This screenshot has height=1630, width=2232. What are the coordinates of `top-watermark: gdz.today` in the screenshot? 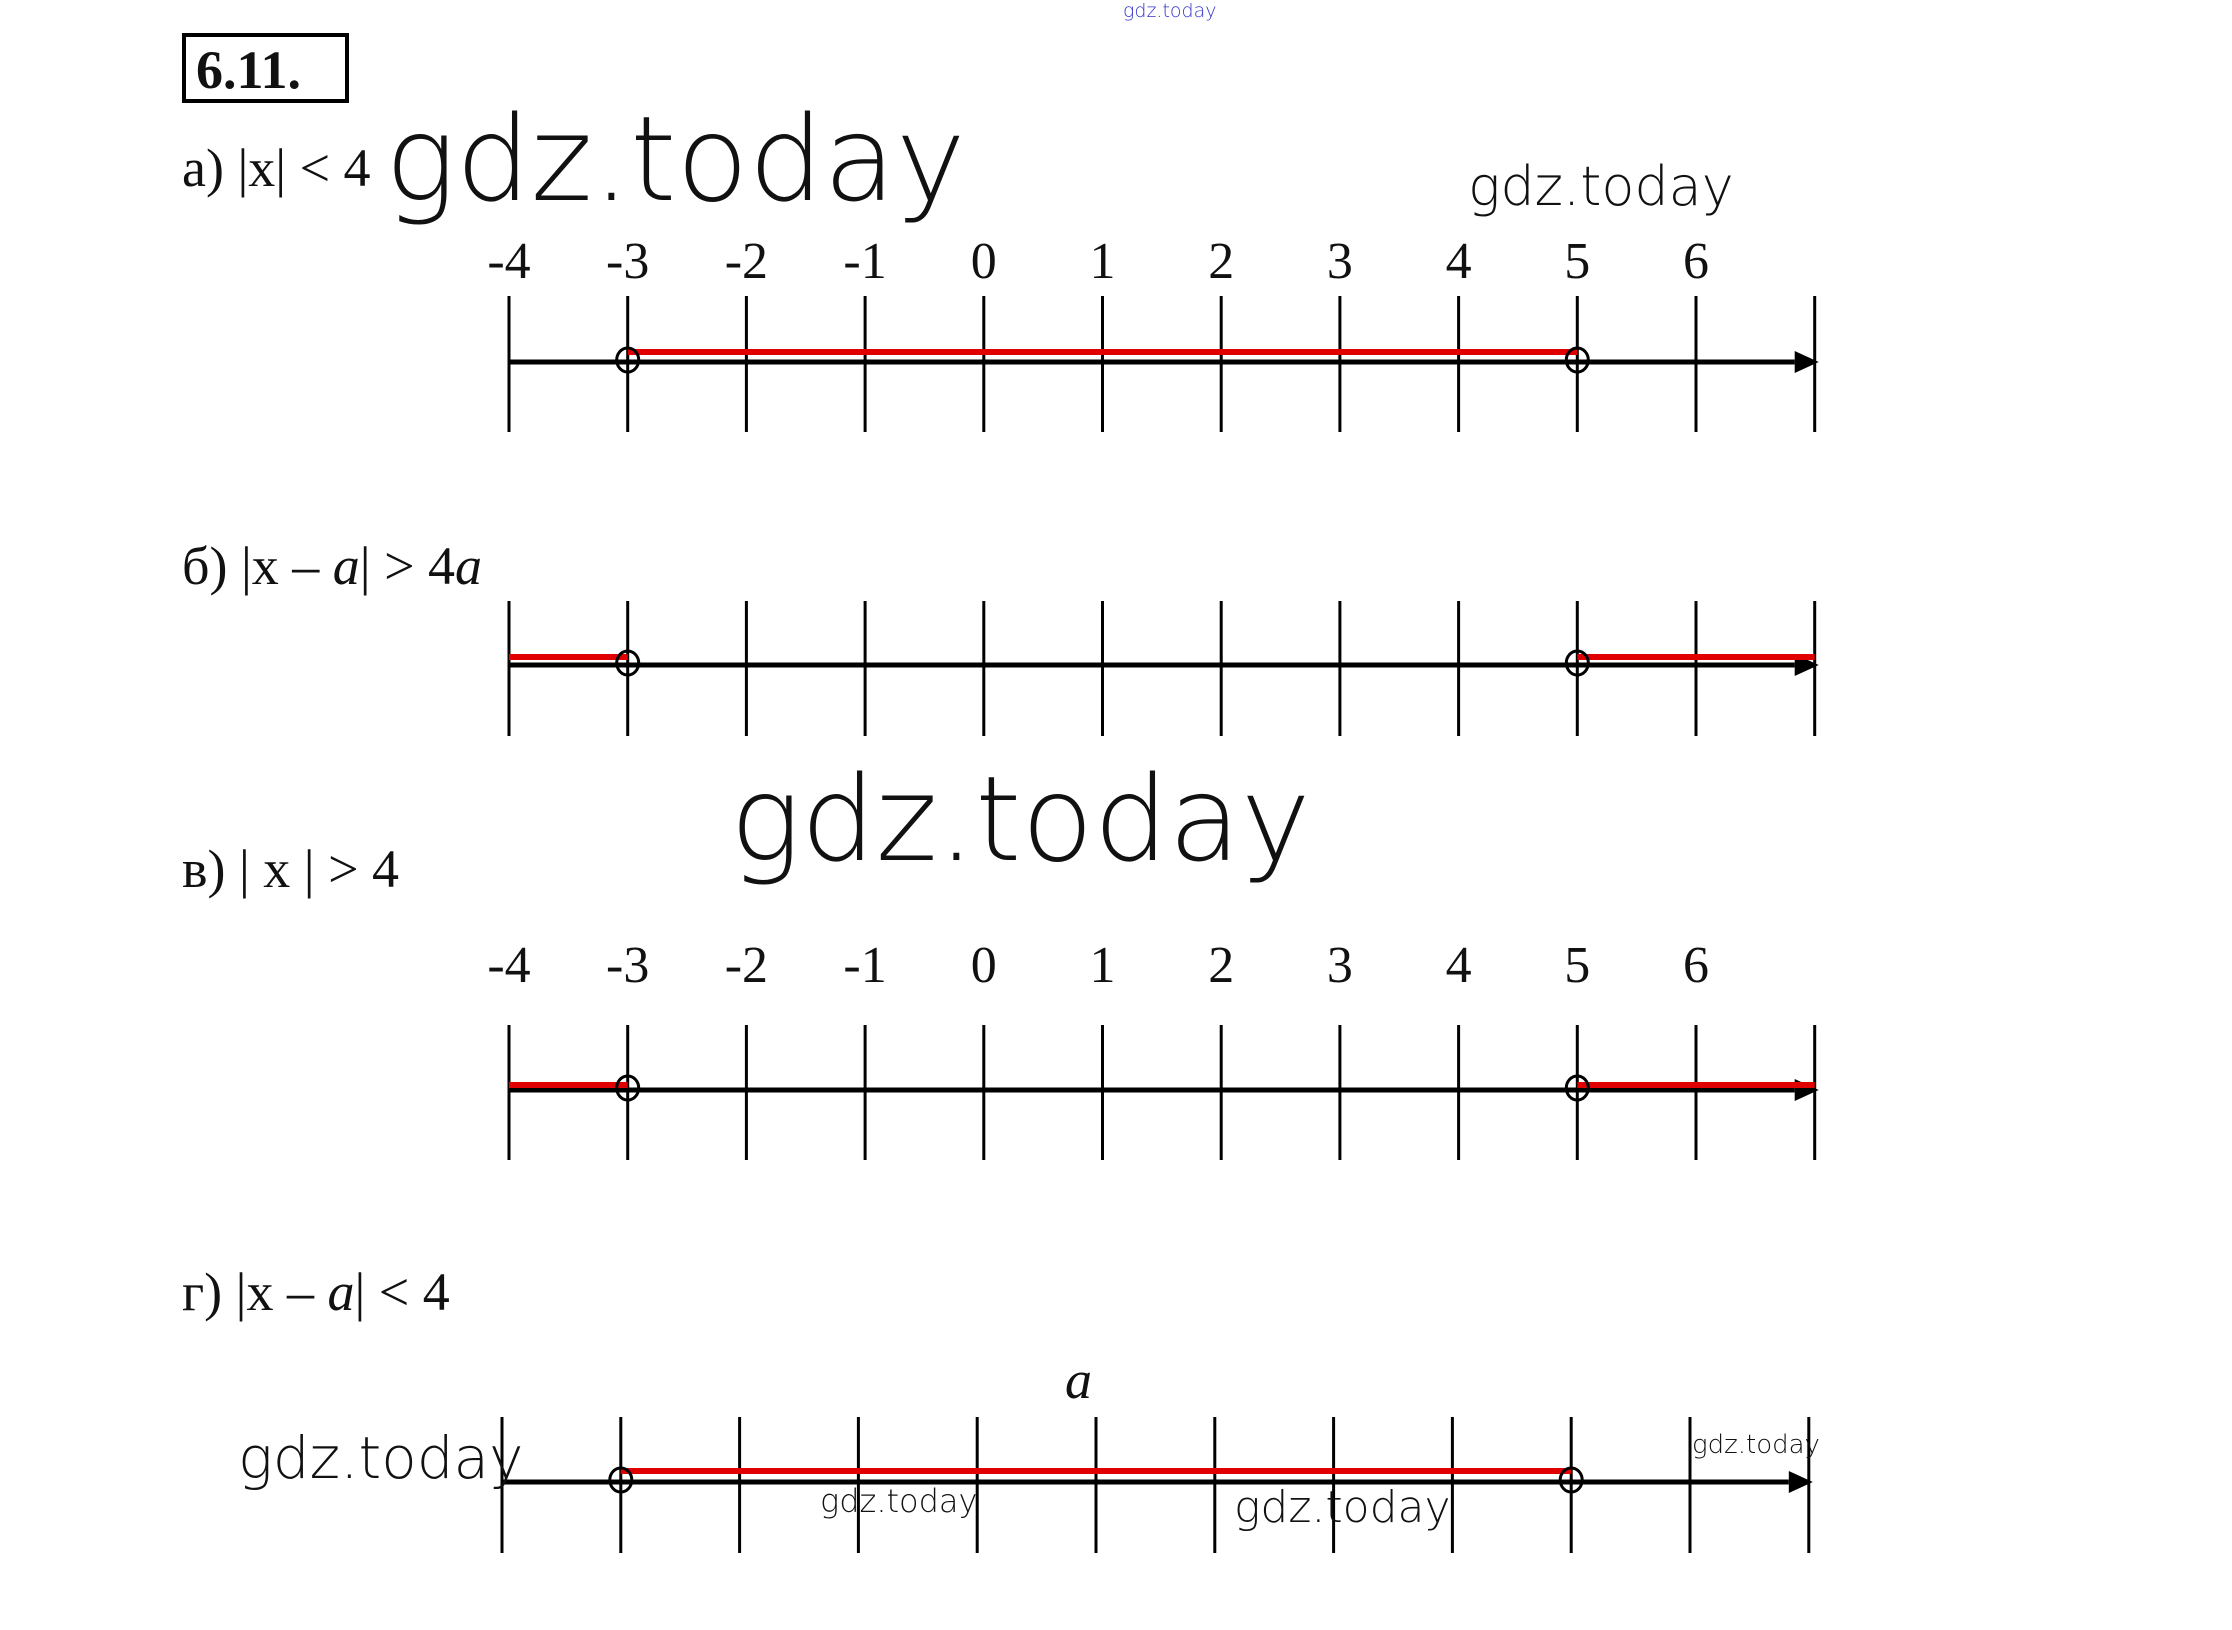 It's located at (1170, 11).